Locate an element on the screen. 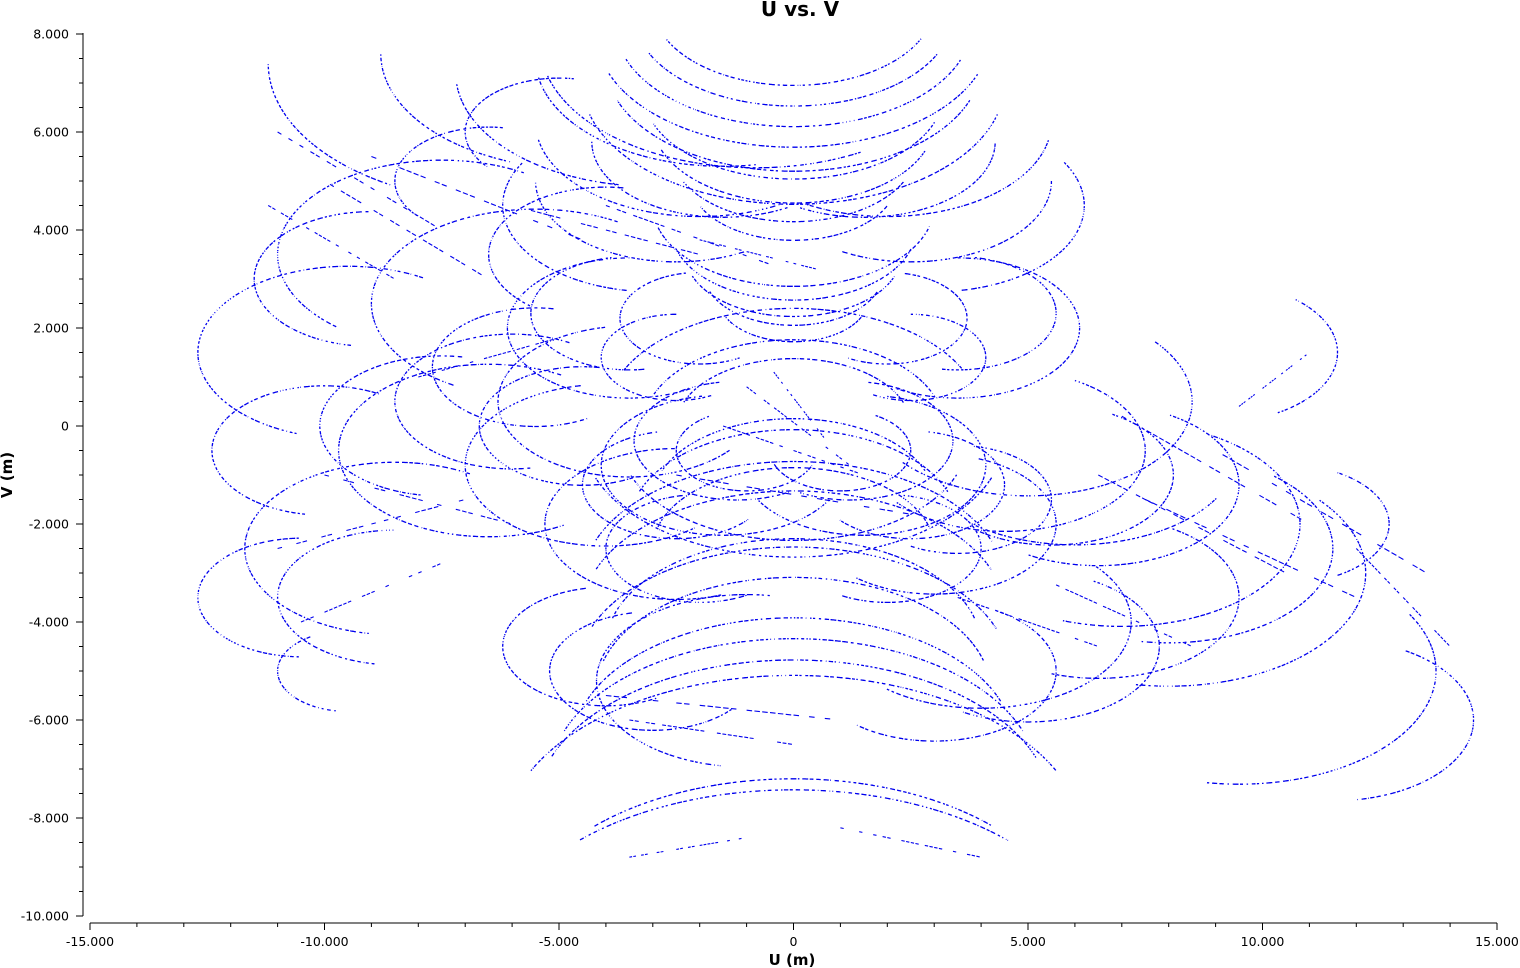 Image resolution: width=1520 pixels, height=968 pixels. y-tick-label: 4.000 is located at coordinates (51, 230).